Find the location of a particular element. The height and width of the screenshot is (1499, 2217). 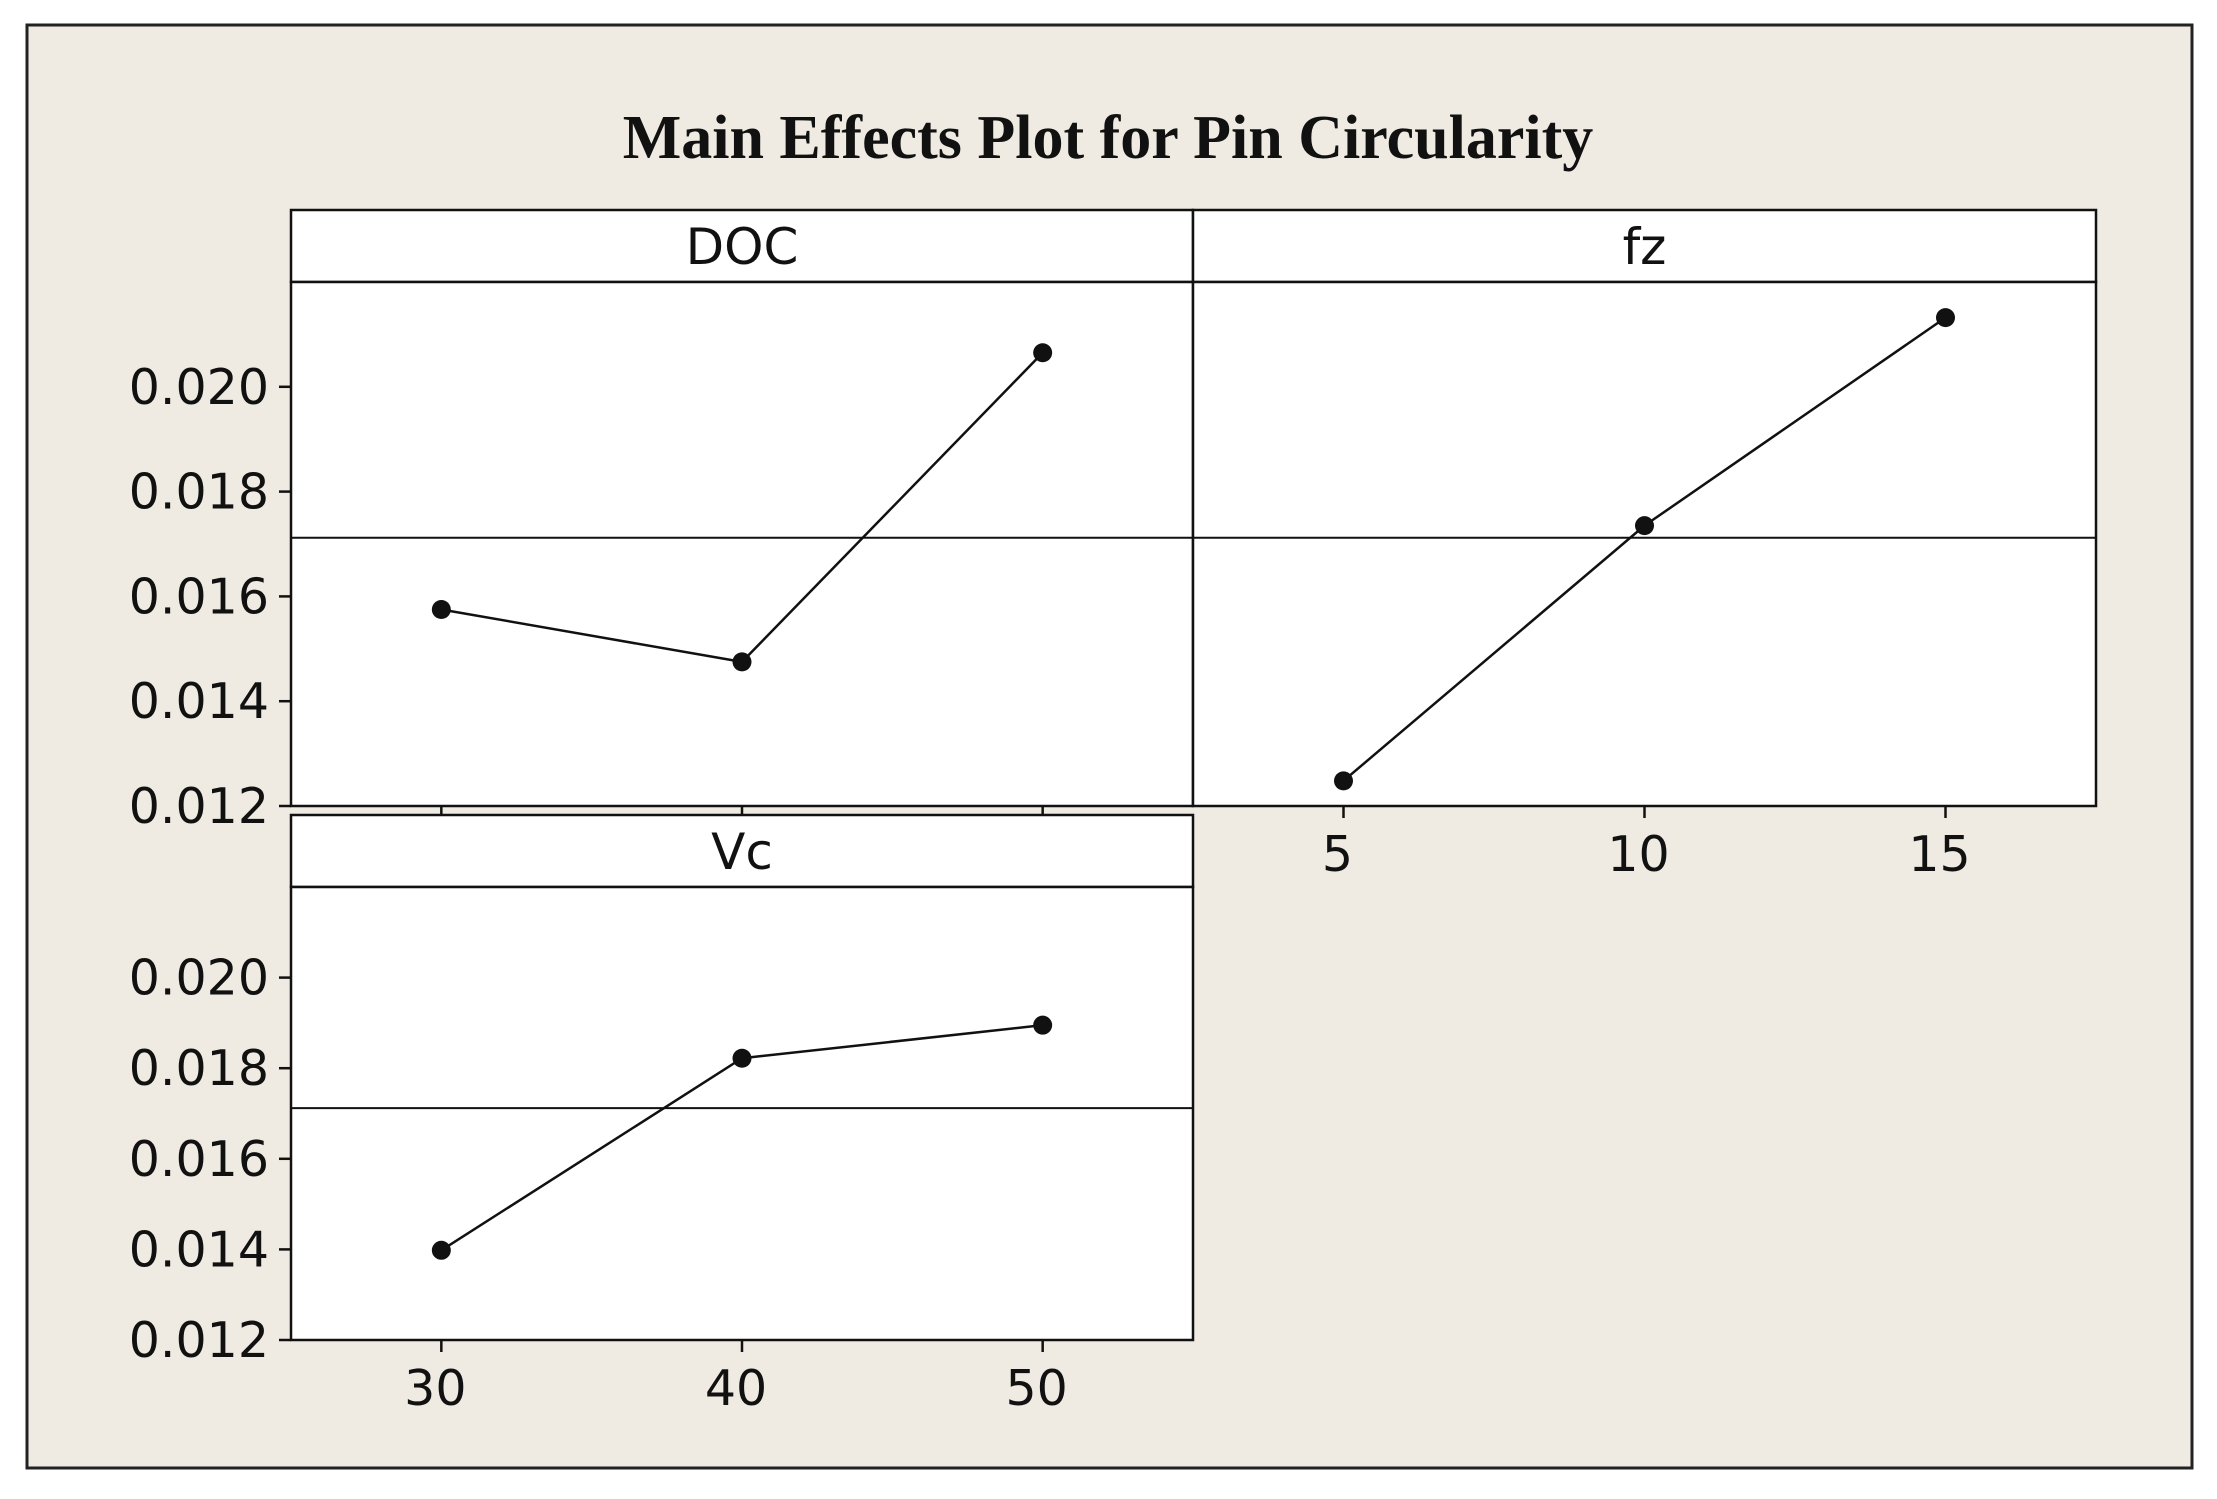

x-tick-label: 50 is located at coordinates (1036, 1388).